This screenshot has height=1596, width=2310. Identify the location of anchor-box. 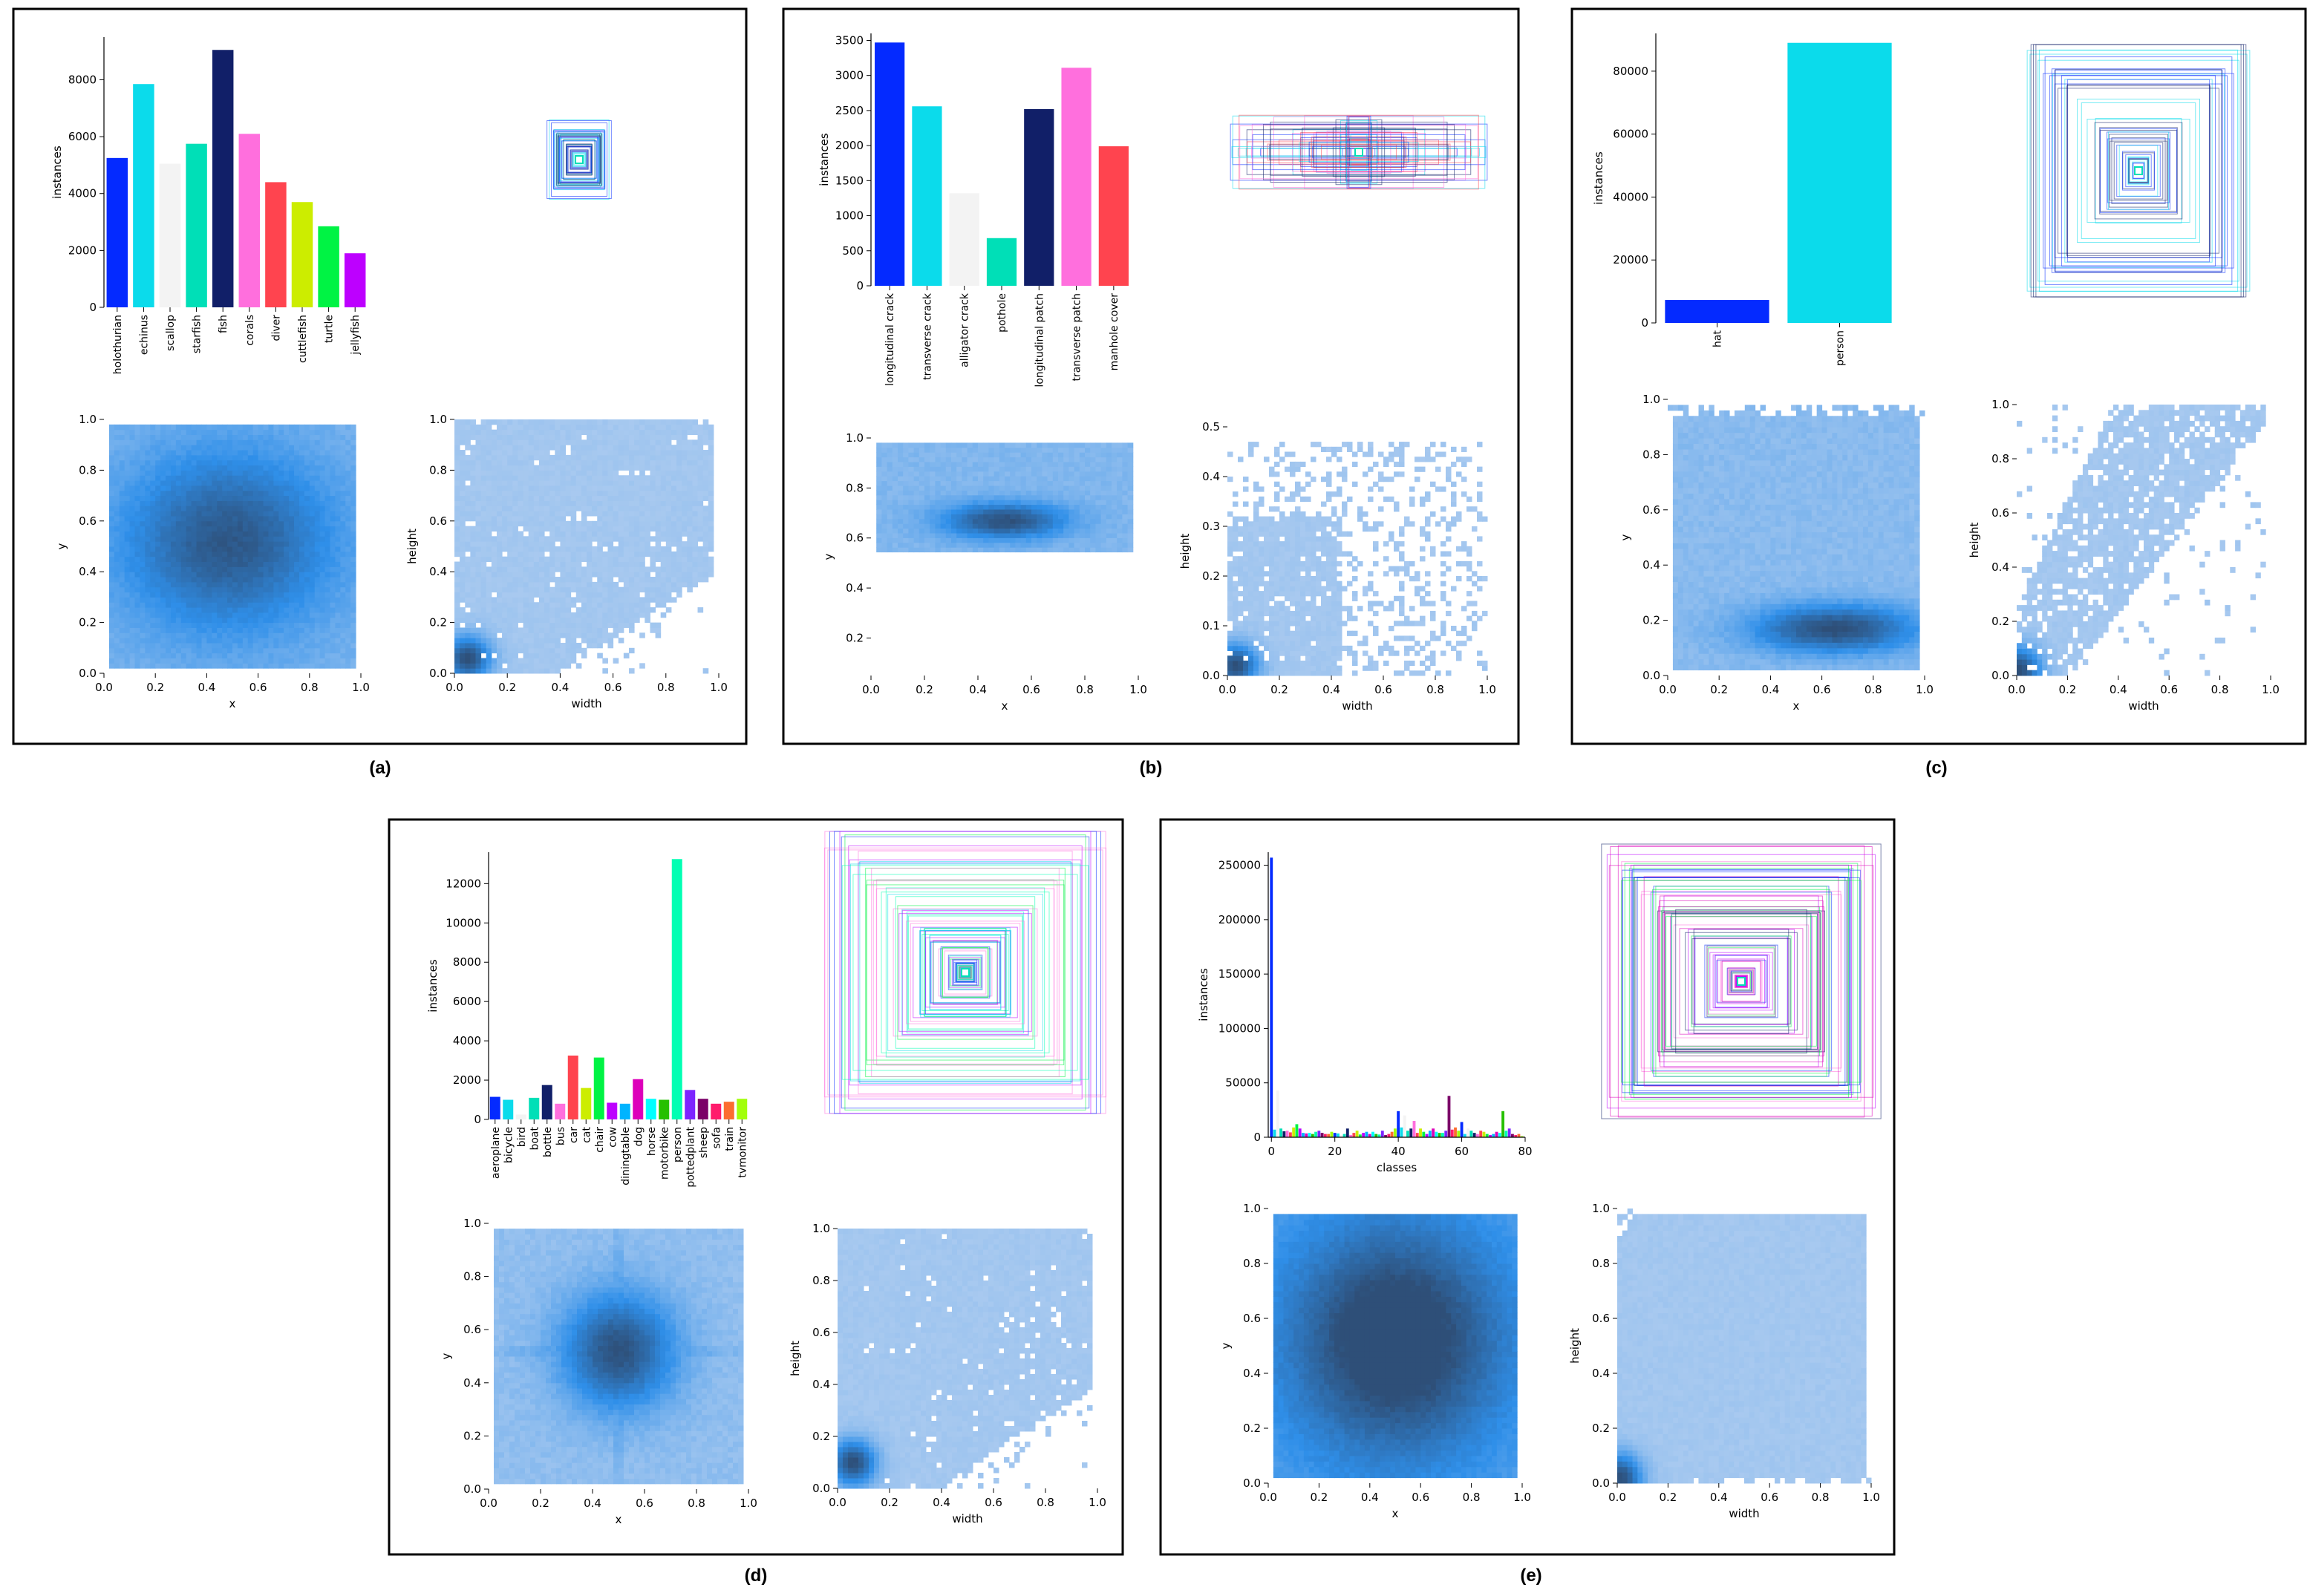
(579, 159).